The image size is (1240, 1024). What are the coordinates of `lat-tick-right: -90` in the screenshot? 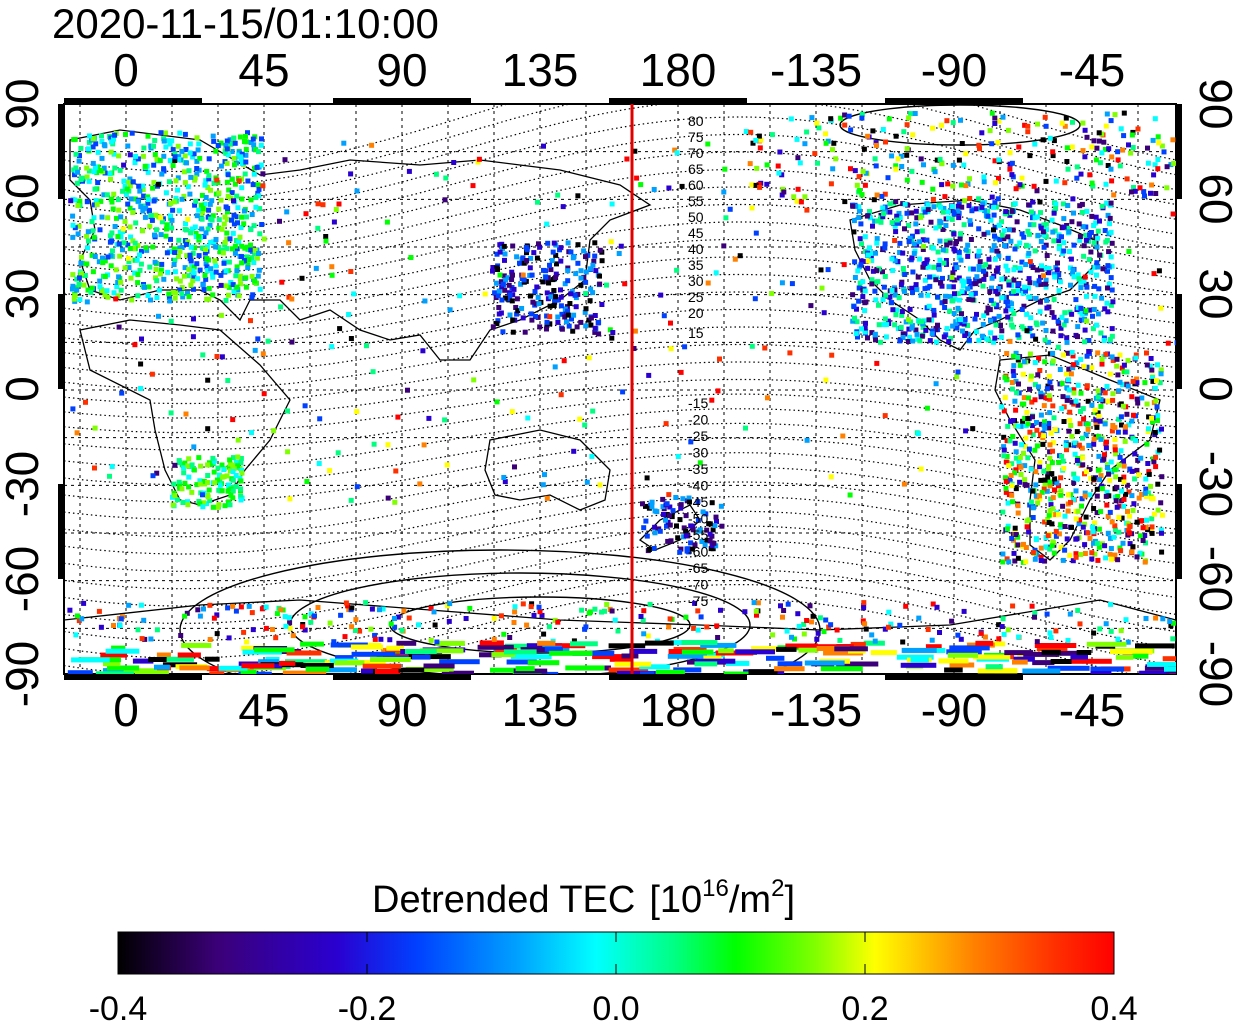 It's located at (1215, 674).